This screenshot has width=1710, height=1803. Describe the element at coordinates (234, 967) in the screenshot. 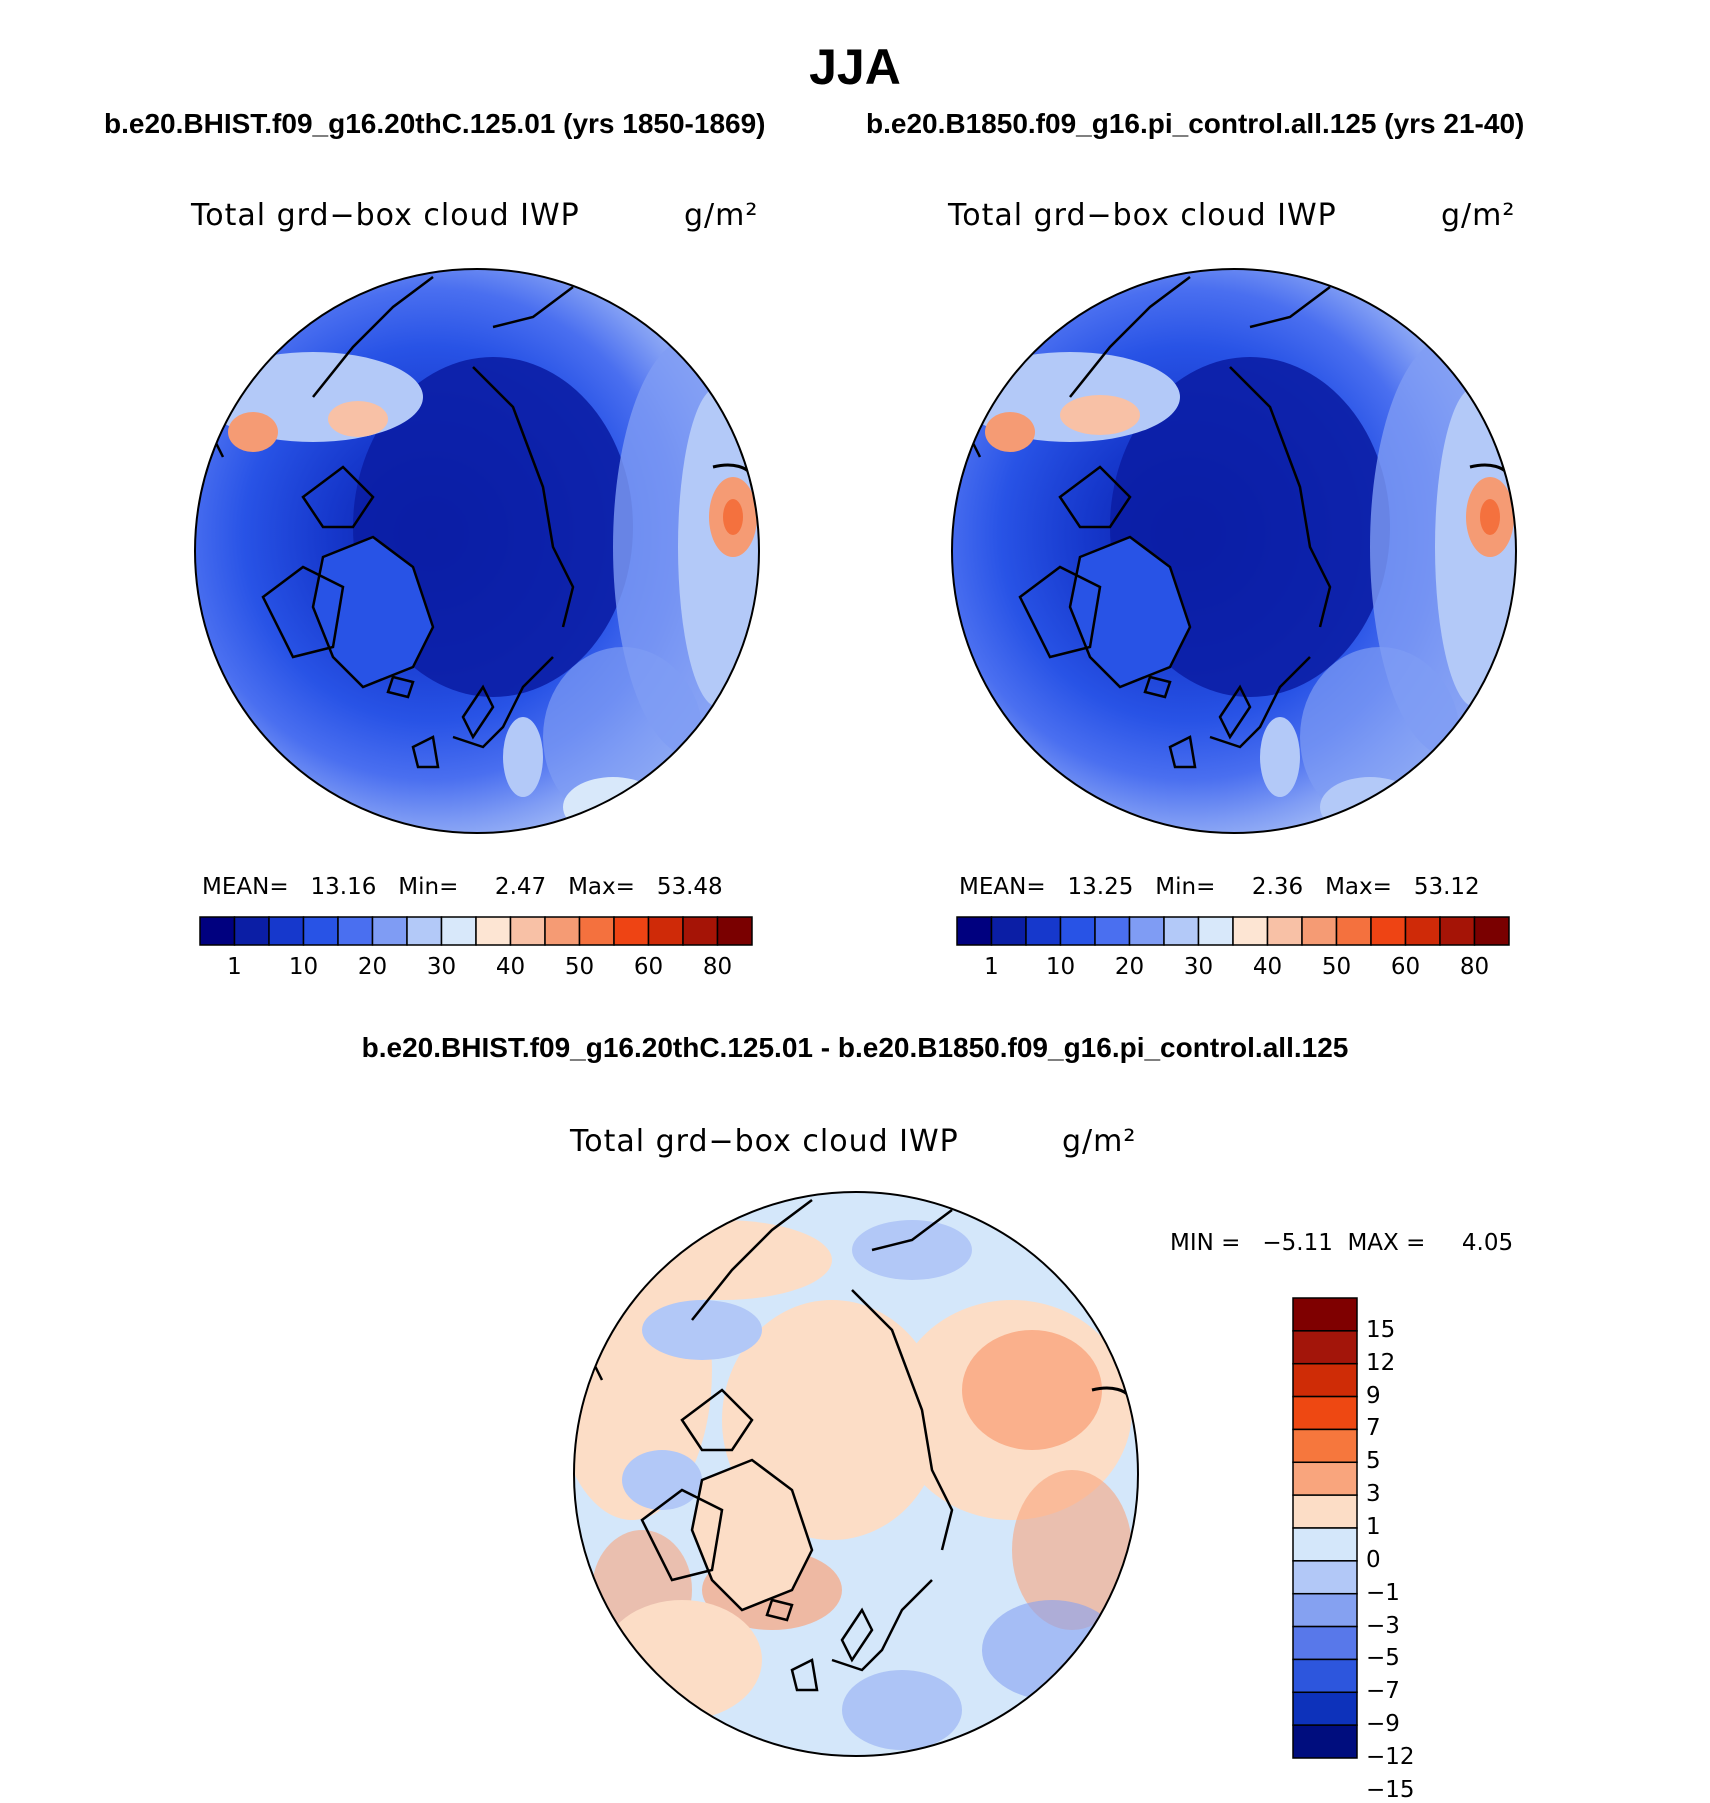

I see `left-colorbar-tick-label: 1` at that location.